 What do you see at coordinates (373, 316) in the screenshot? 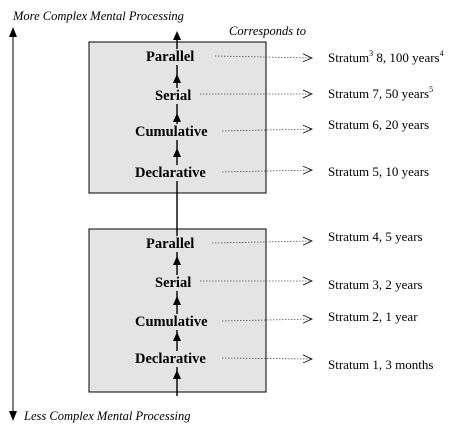
I see `stratum-2-label: Stratum 2, 1 year` at bounding box center [373, 316].